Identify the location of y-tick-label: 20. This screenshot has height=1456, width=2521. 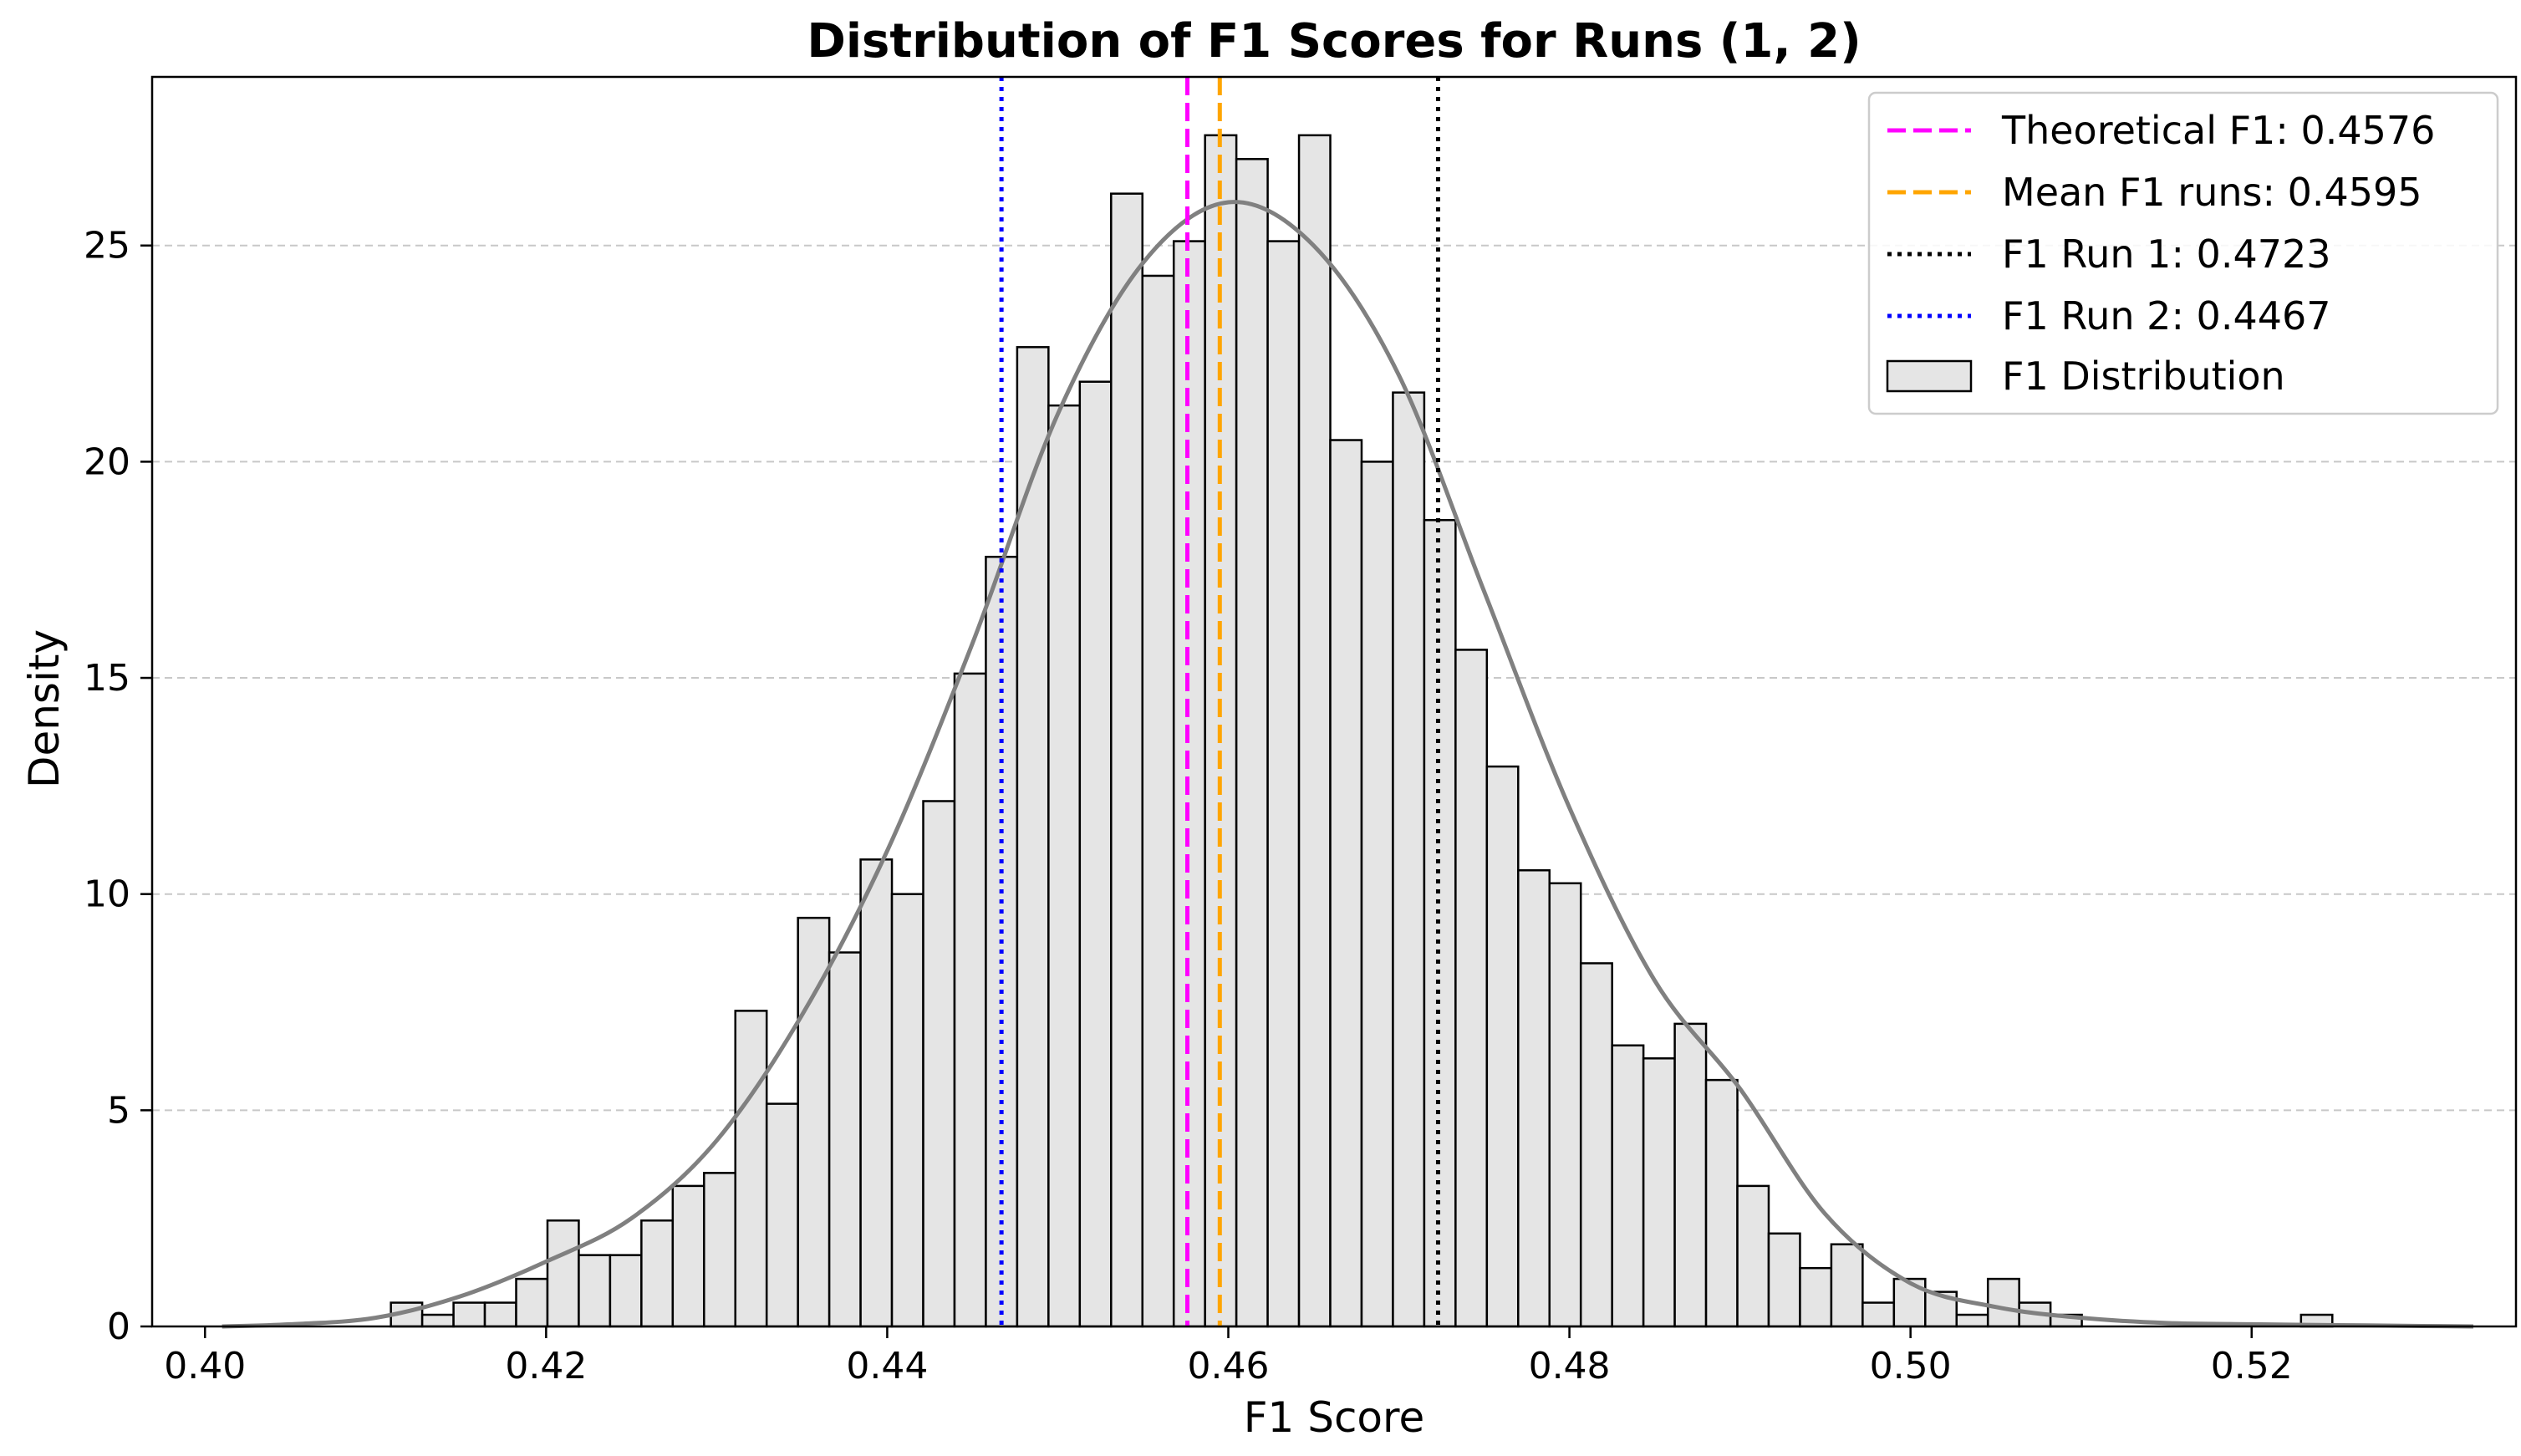
(107, 461).